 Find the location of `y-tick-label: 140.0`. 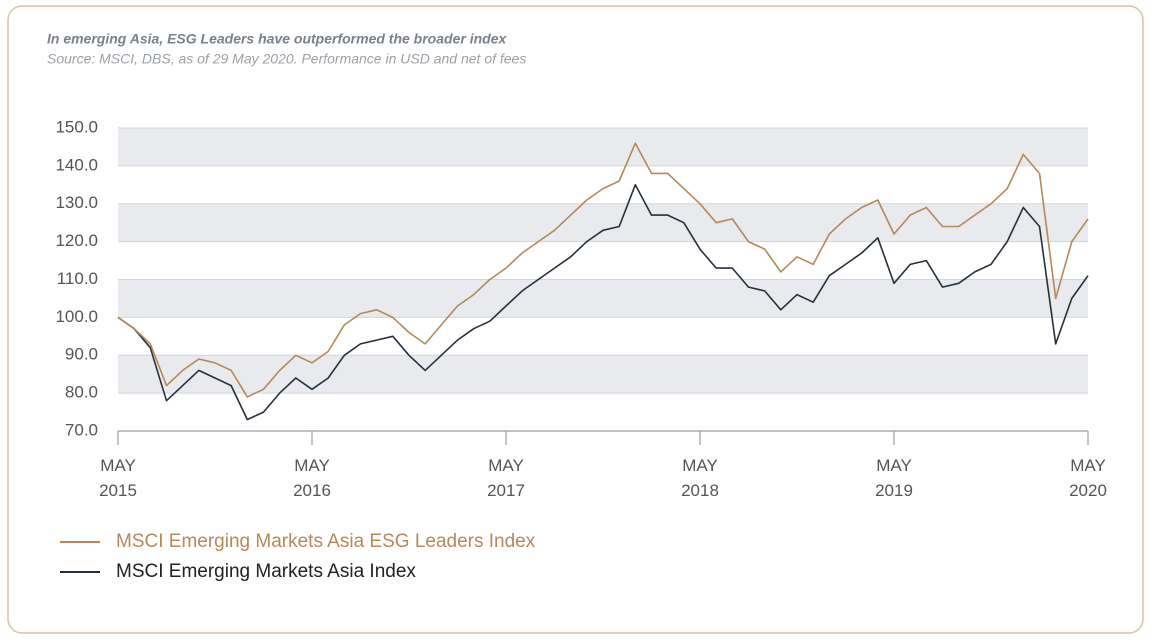

y-tick-label: 140.0 is located at coordinates (76, 164).